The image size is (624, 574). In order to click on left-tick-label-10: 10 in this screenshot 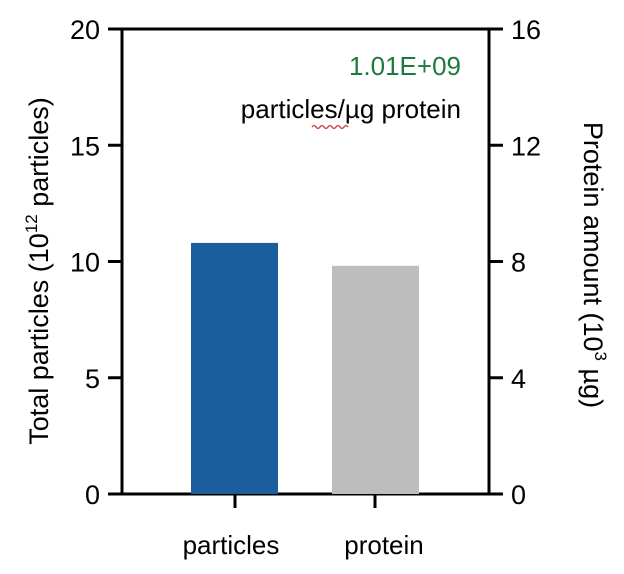, I will do `click(85, 263)`.